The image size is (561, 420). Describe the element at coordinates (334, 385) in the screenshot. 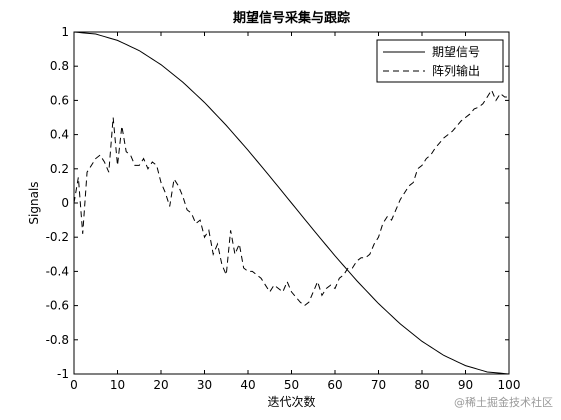

I see `x-tick-label: 60` at that location.